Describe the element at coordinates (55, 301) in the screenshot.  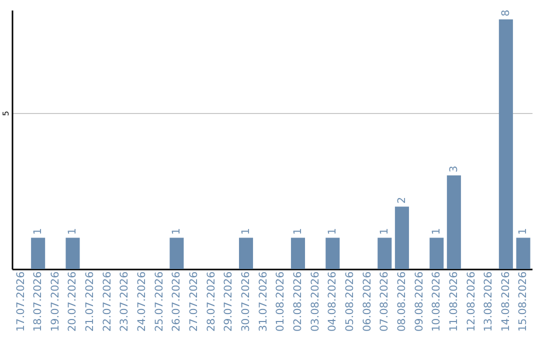
I see `x-tick-label: 19.07.2026` at that location.